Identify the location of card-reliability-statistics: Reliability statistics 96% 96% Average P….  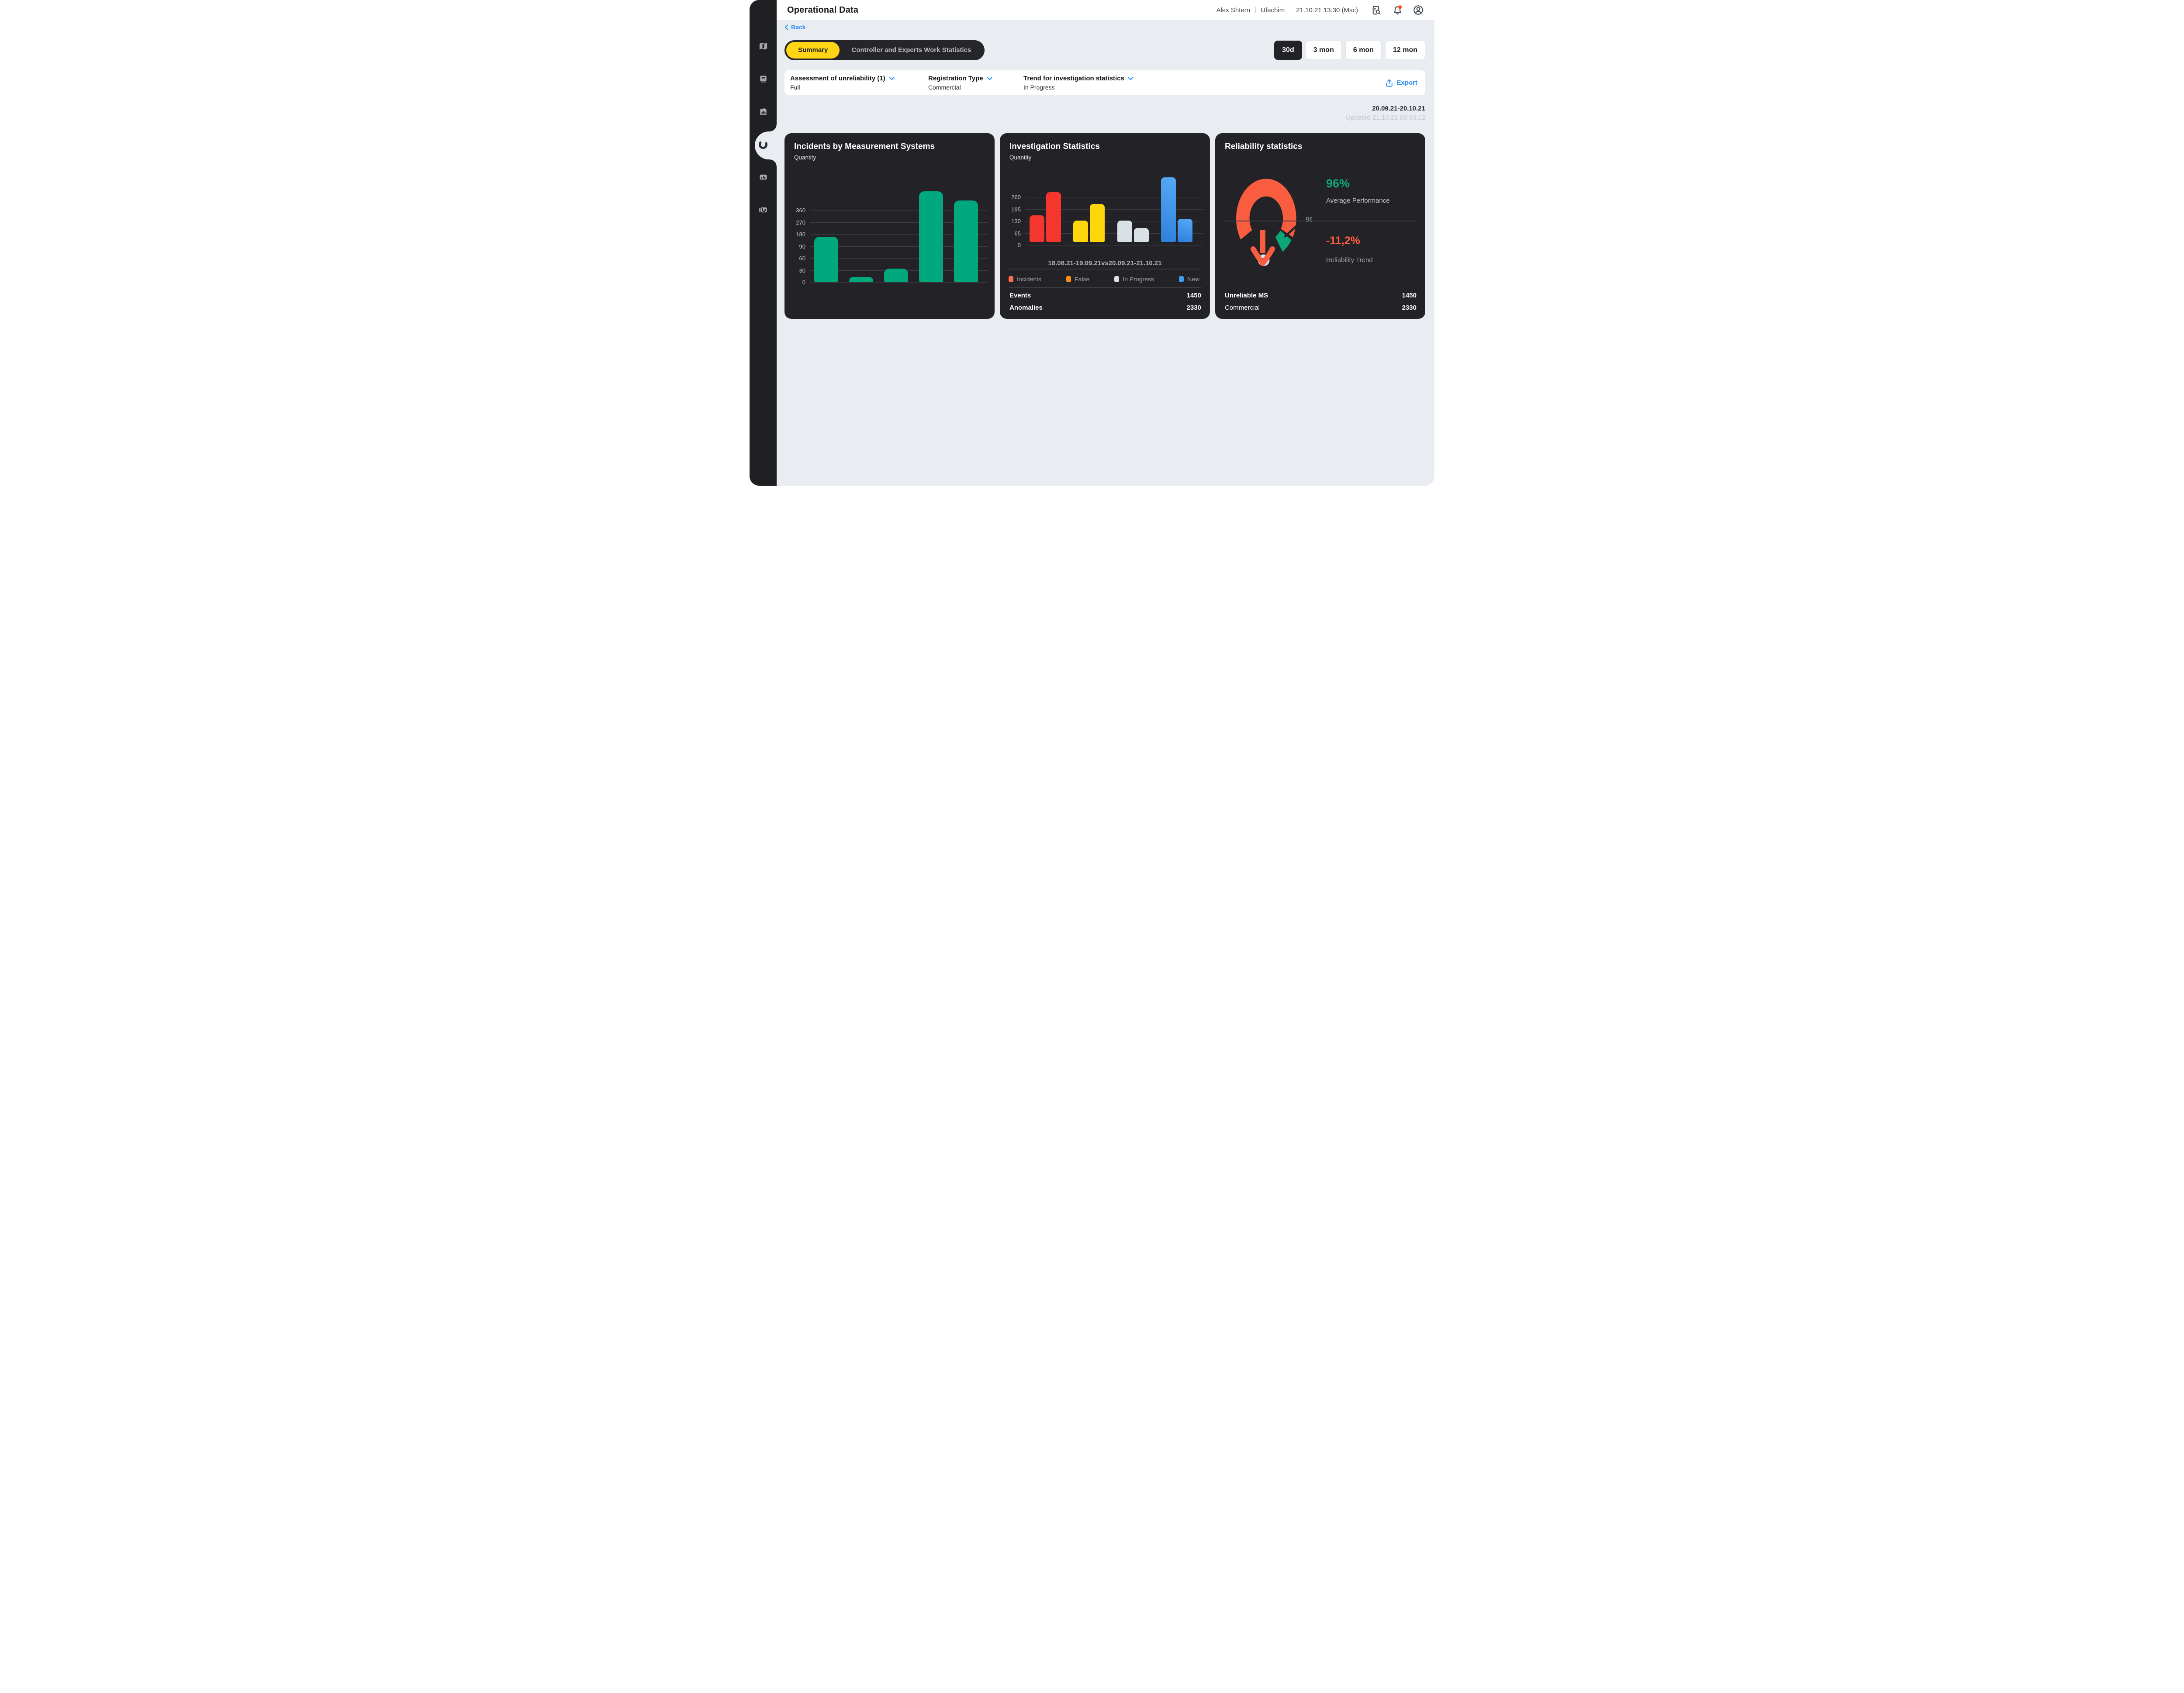
(1320, 226).